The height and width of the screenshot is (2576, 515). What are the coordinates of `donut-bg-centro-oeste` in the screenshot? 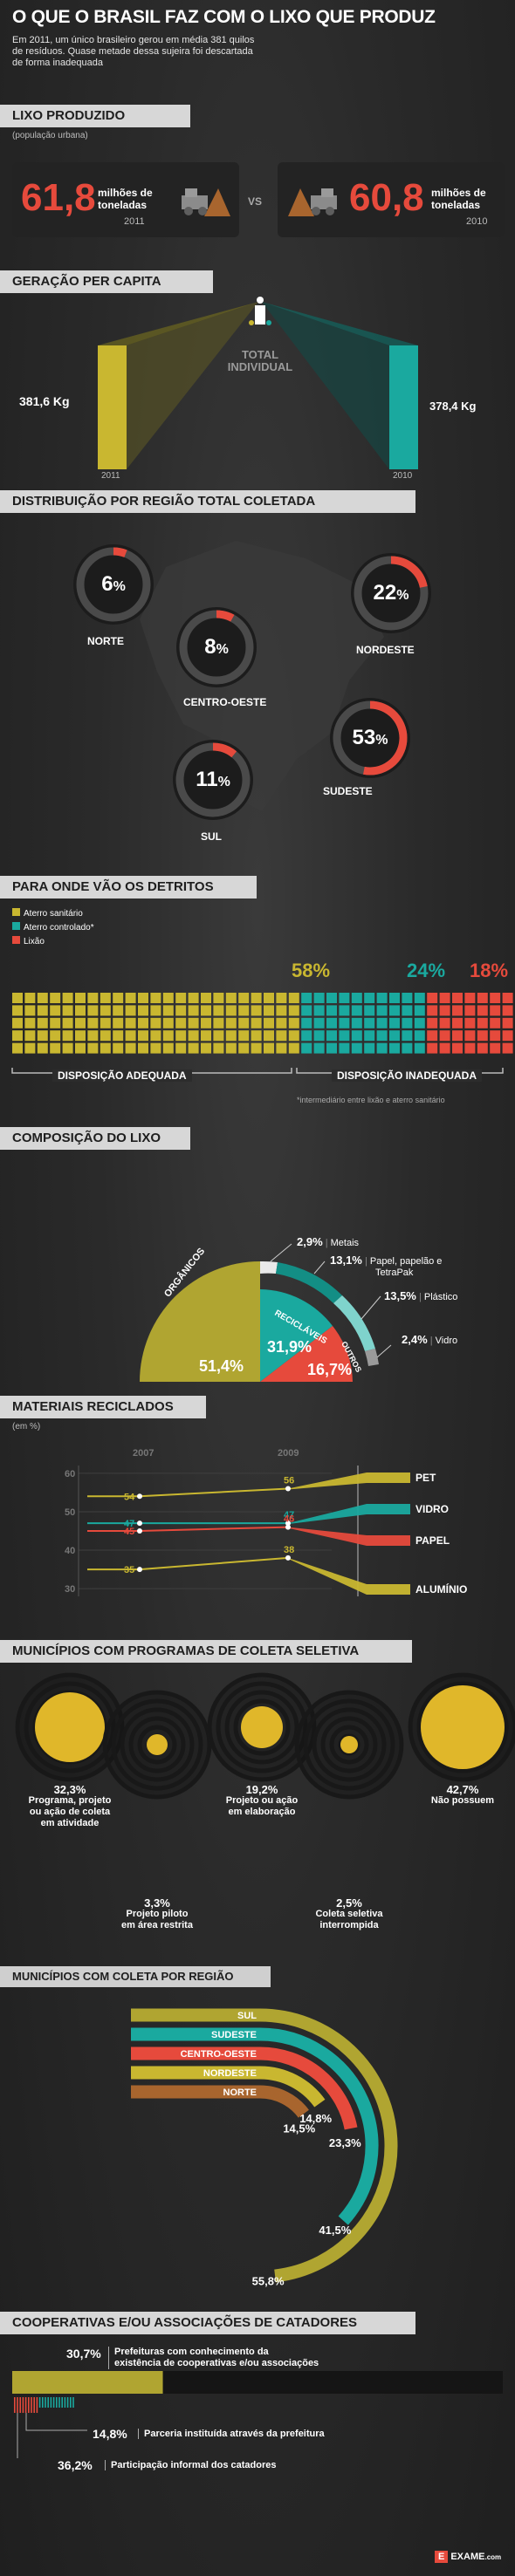 It's located at (216, 647).